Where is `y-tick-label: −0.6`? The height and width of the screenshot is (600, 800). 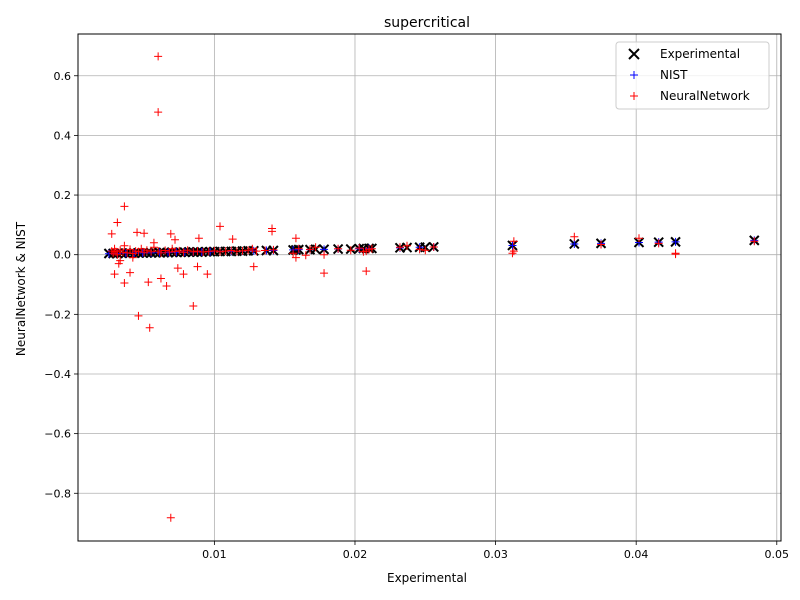
y-tick-label: −0.6 is located at coordinates (57, 434).